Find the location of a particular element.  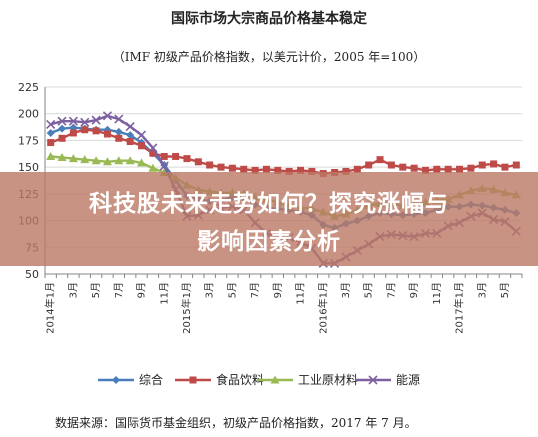

chart-title: 国际市场大宗商品价格基本稳定 is located at coordinates (269, 19).